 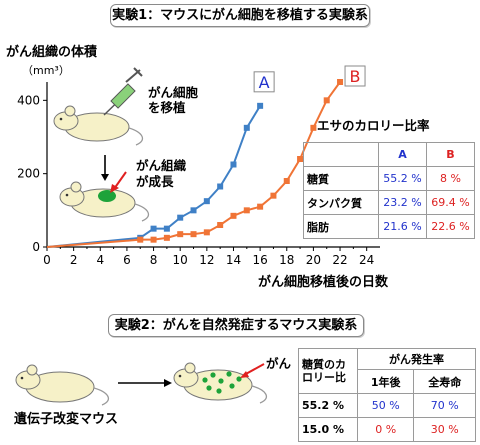 I want to click on transplant-label-1: がん細胞, so click(x=173, y=92).